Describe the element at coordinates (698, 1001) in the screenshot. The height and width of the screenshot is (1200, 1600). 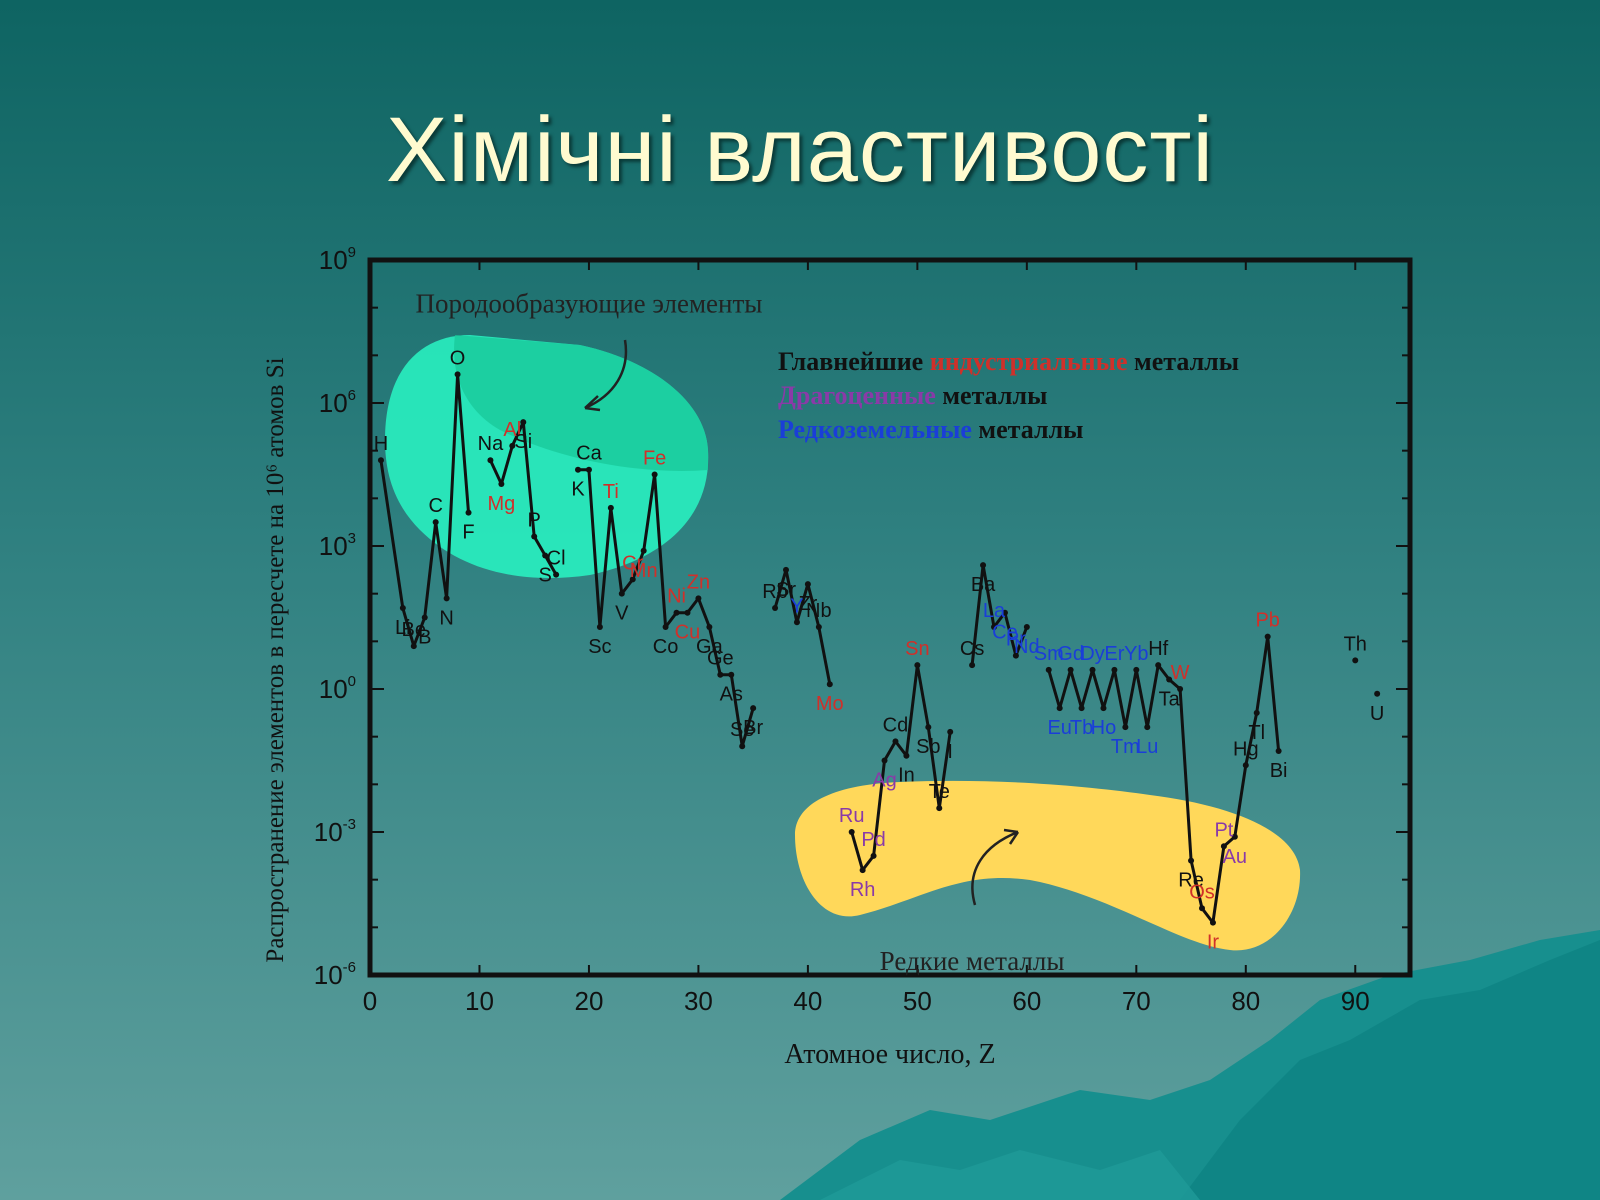
I see `x-tick-label: 30` at that location.